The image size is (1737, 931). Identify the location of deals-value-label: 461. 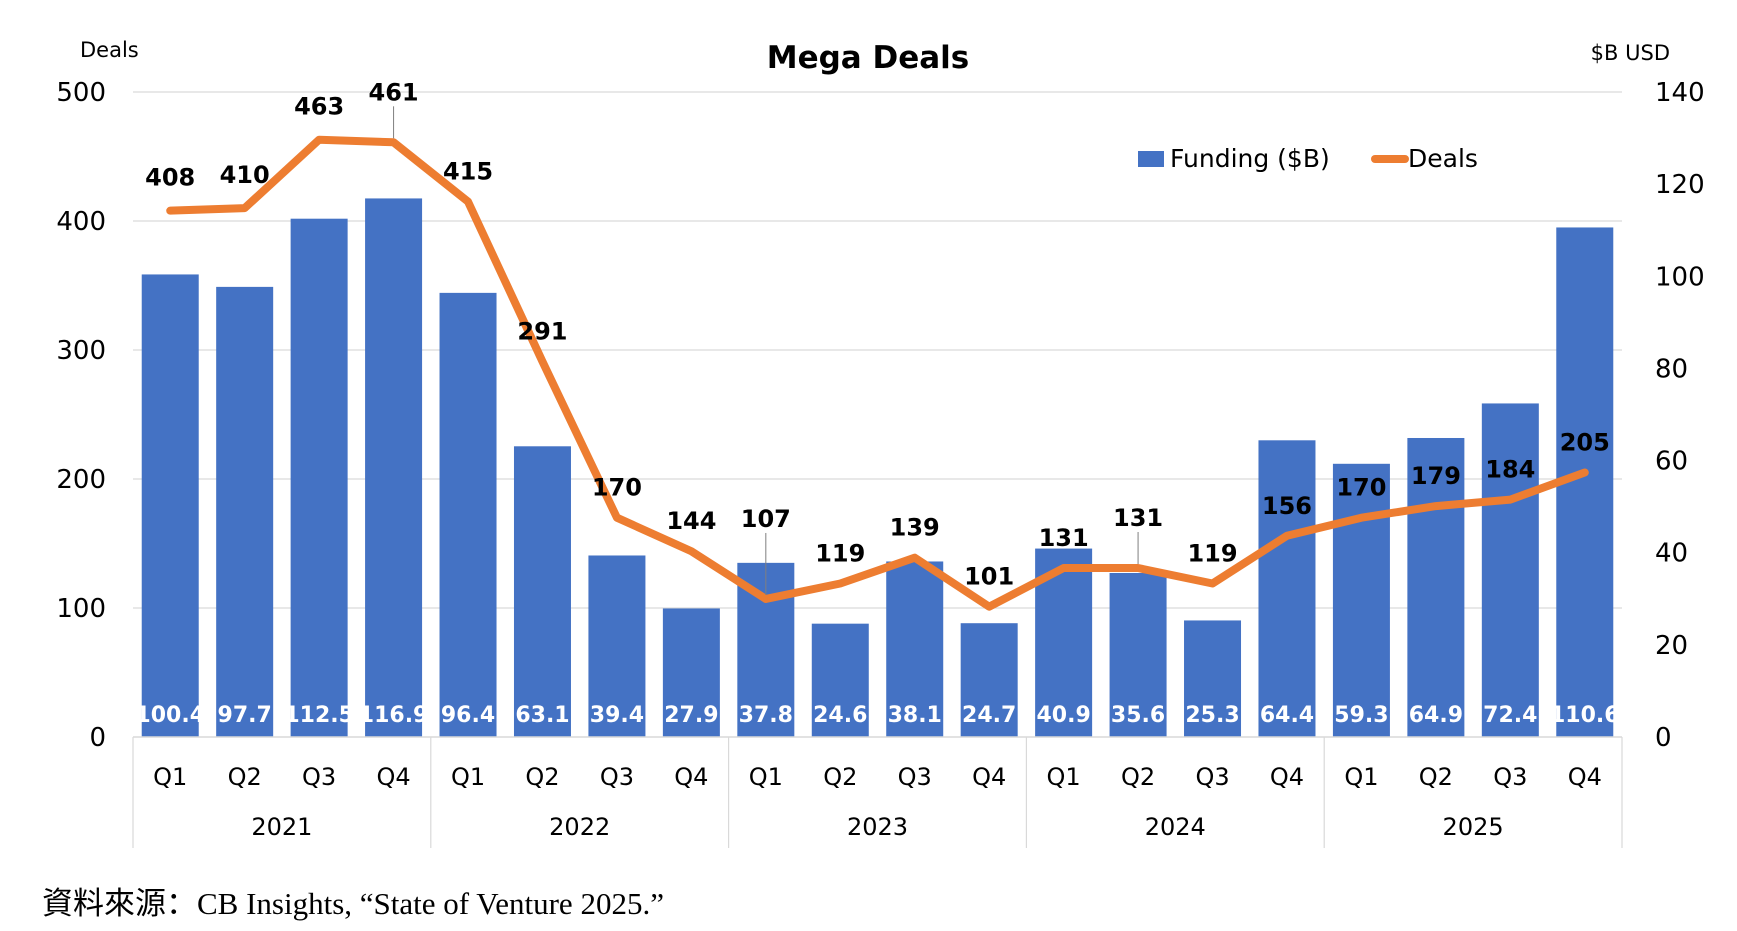
(394, 92).